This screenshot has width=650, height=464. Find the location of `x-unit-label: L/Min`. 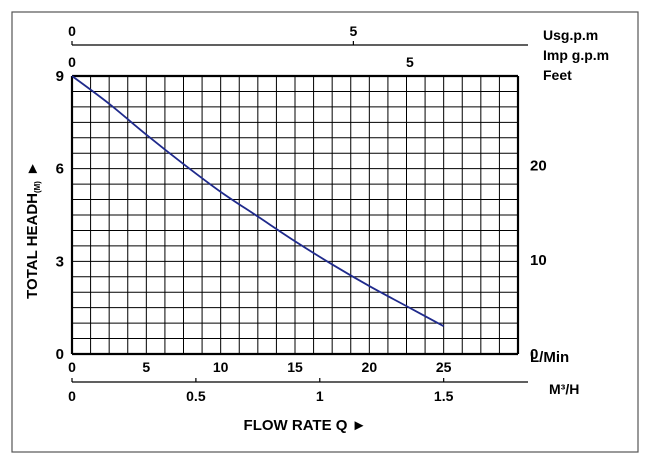

x-unit-label: L/Min is located at coordinates (549, 357).